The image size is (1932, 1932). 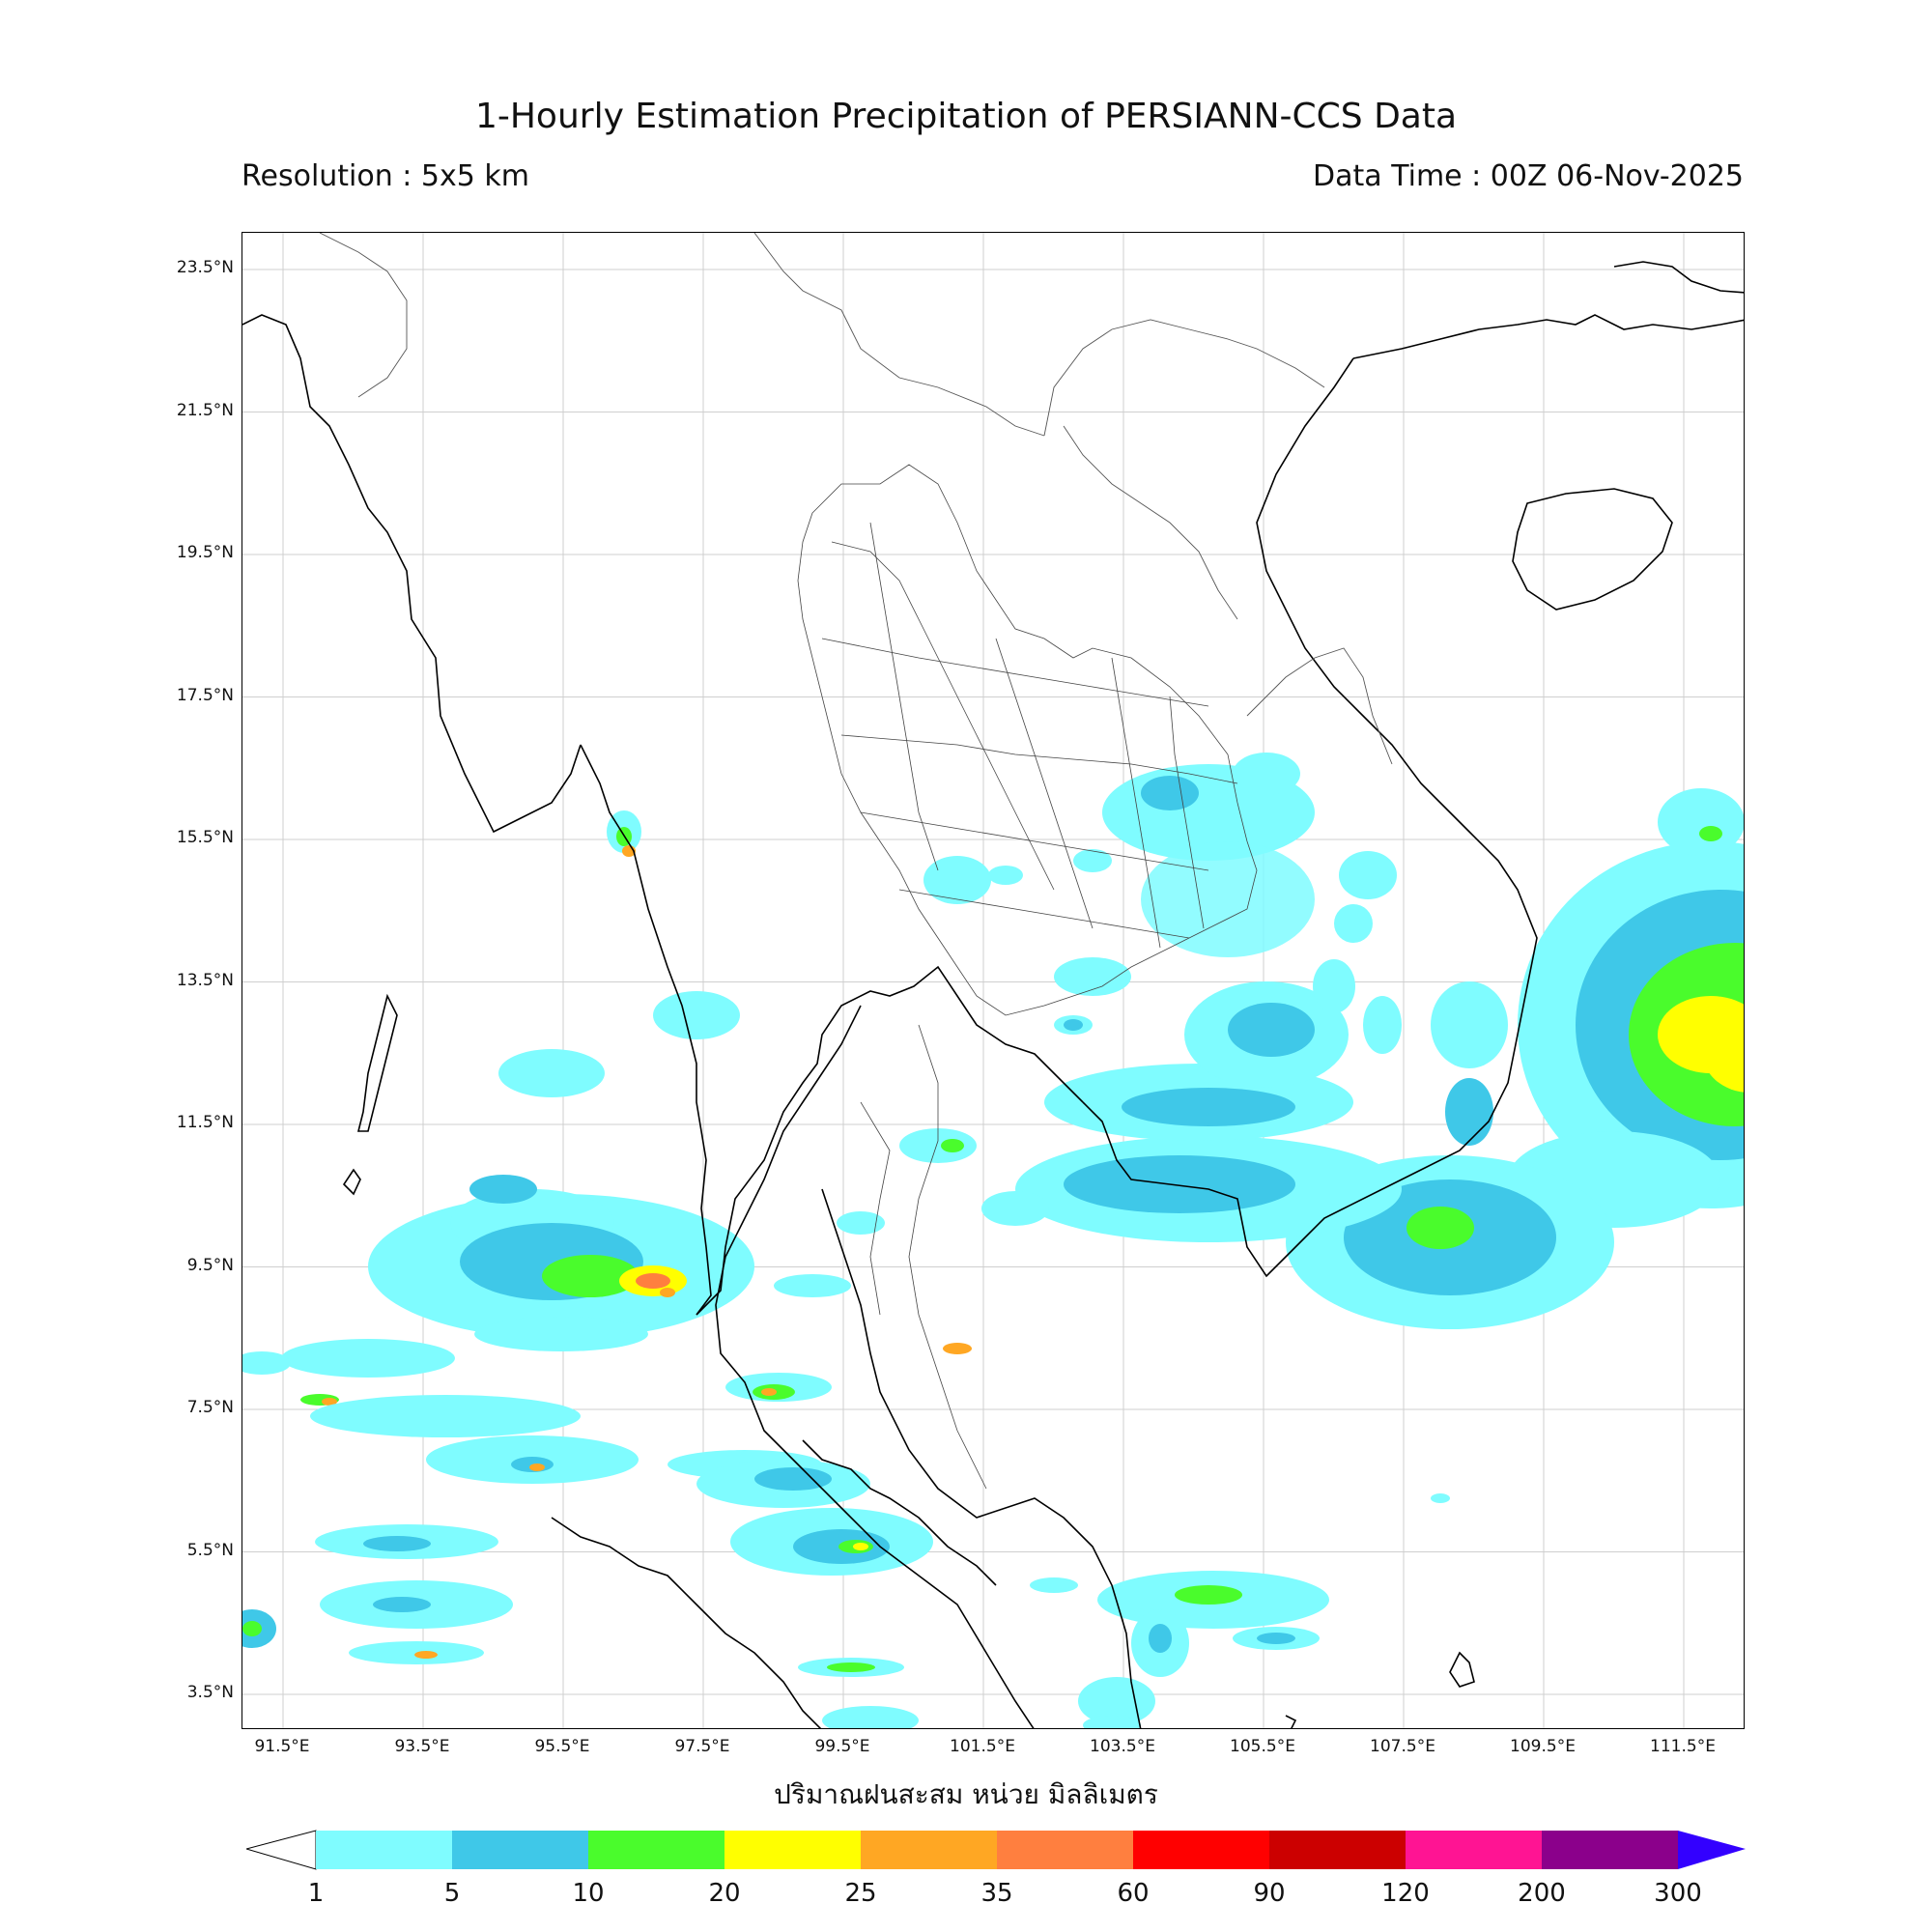 What do you see at coordinates (1543, 1746) in the screenshot?
I see `lon-label: 109.5°E` at bounding box center [1543, 1746].